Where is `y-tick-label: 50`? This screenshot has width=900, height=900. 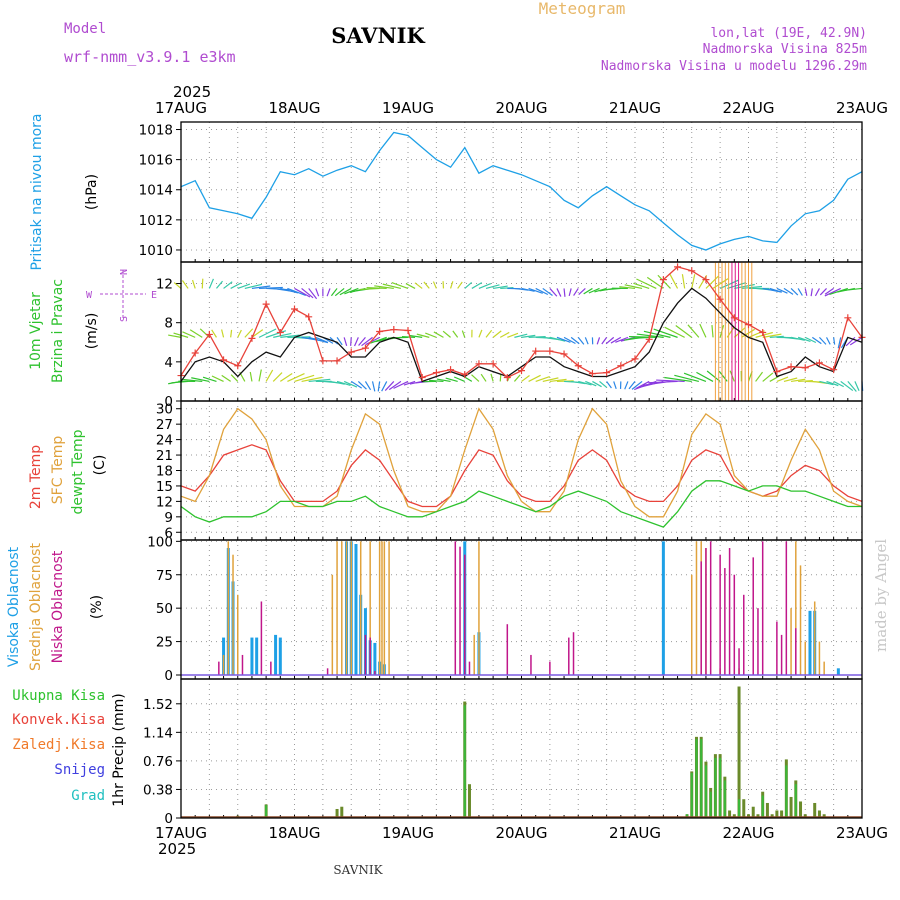
y-tick-label: 50 is located at coordinates (164, 609).